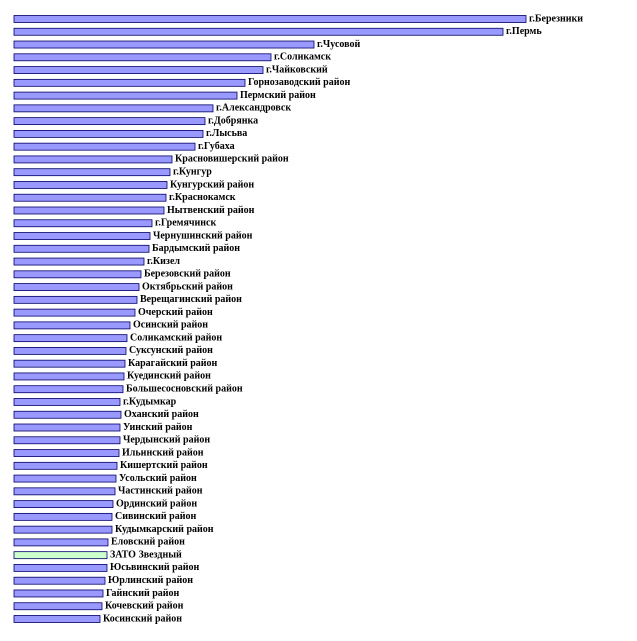 The image size is (637, 641). I want to click on bar-label: г.Гремячинск, so click(185, 223).